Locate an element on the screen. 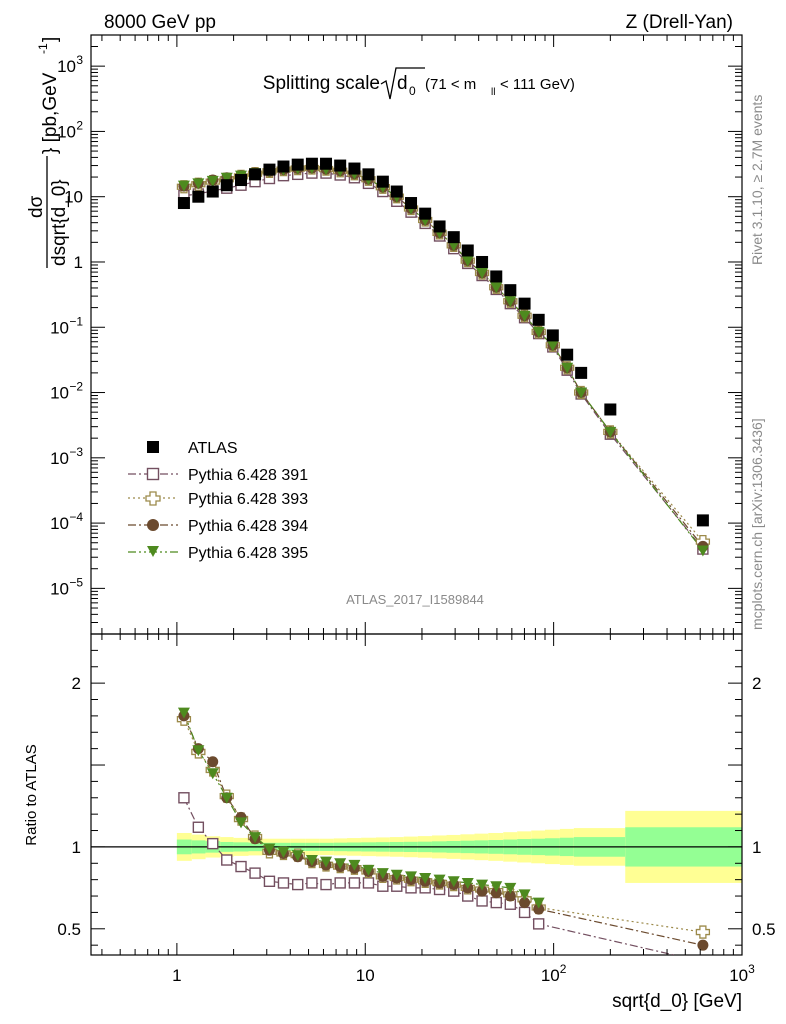 This screenshot has height=1024, width=786. header-left: 8000 GeV pp is located at coordinates (160, 22).